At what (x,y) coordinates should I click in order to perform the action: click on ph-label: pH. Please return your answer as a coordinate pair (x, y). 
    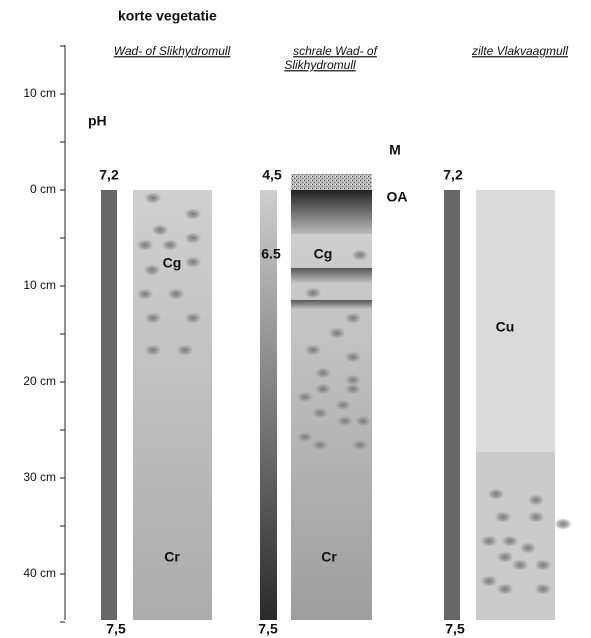
    Looking at the image, I should click on (97, 121).